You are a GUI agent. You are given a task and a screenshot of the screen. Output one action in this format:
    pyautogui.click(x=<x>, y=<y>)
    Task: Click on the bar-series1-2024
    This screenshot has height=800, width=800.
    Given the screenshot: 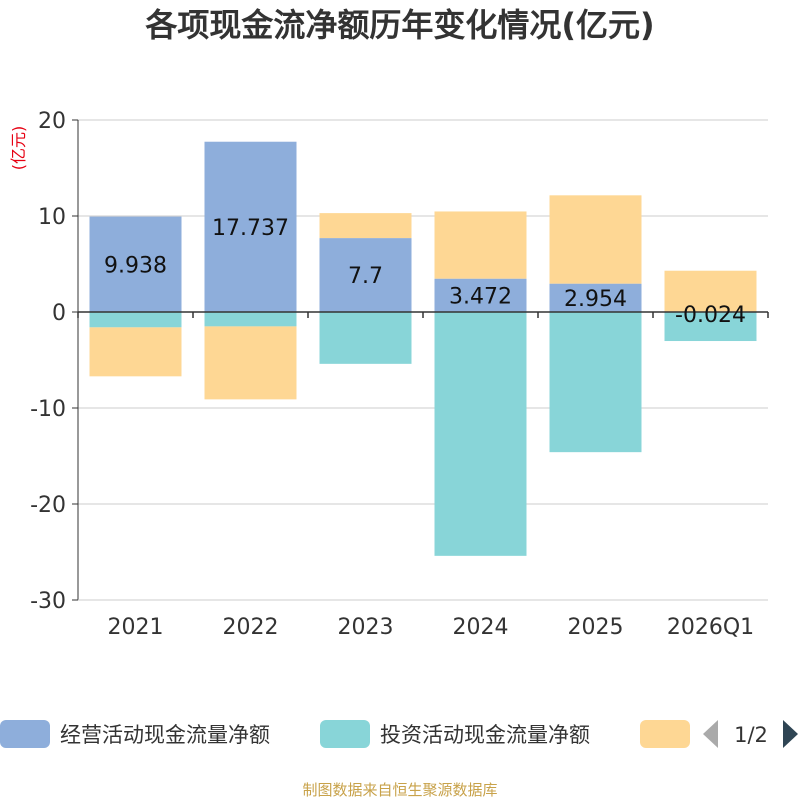 What is the action you would take?
    pyautogui.click(x=480, y=295)
    